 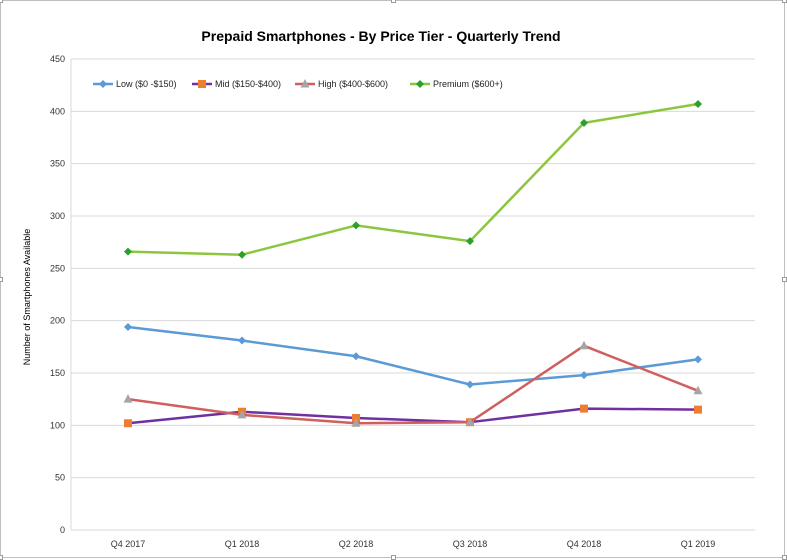 What do you see at coordinates (60, 478) in the screenshot?
I see `y-tick-label: 50` at bounding box center [60, 478].